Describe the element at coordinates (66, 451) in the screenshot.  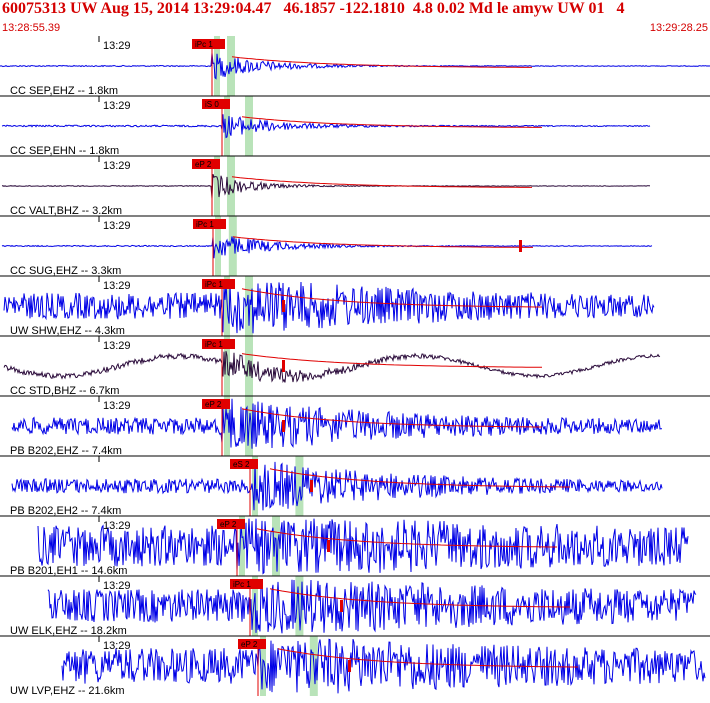
I see `station-label: PB B202,EHZ -- 7.4km` at that location.